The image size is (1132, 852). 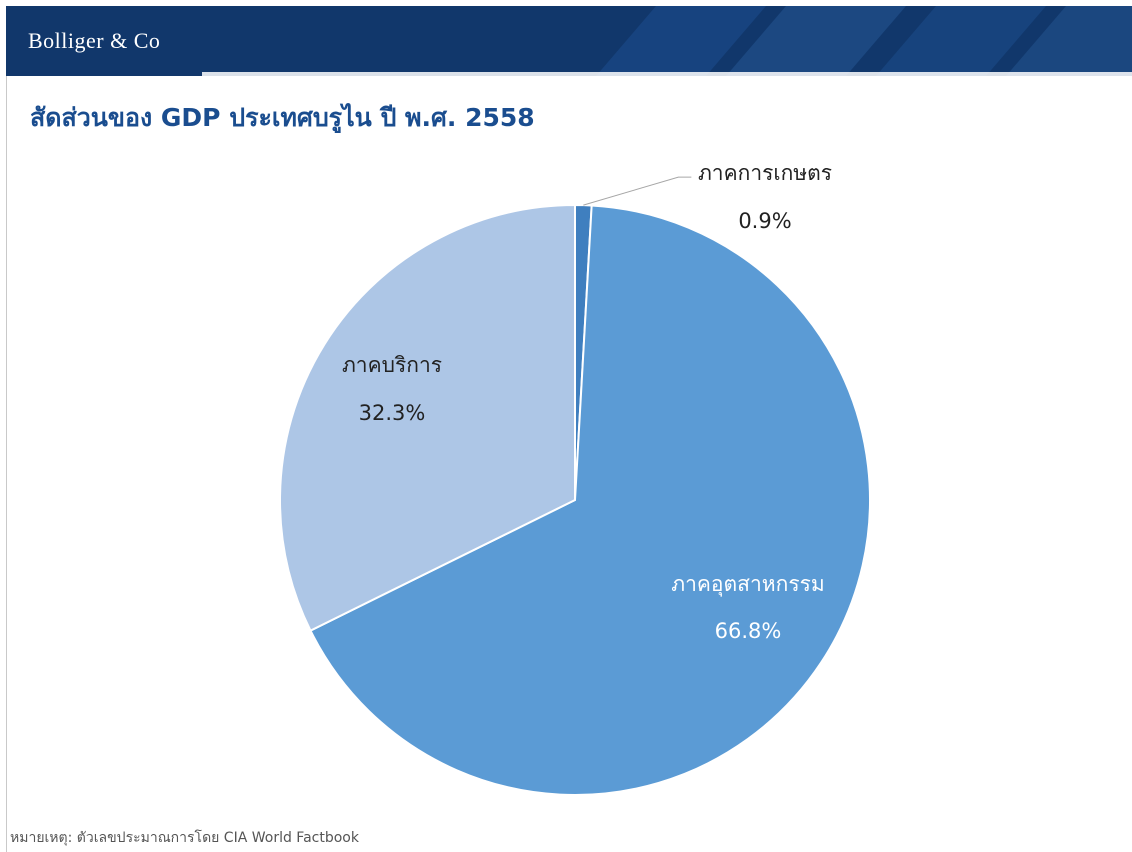 What do you see at coordinates (667, 74) in the screenshot?
I see `header-stripe` at bounding box center [667, 74].